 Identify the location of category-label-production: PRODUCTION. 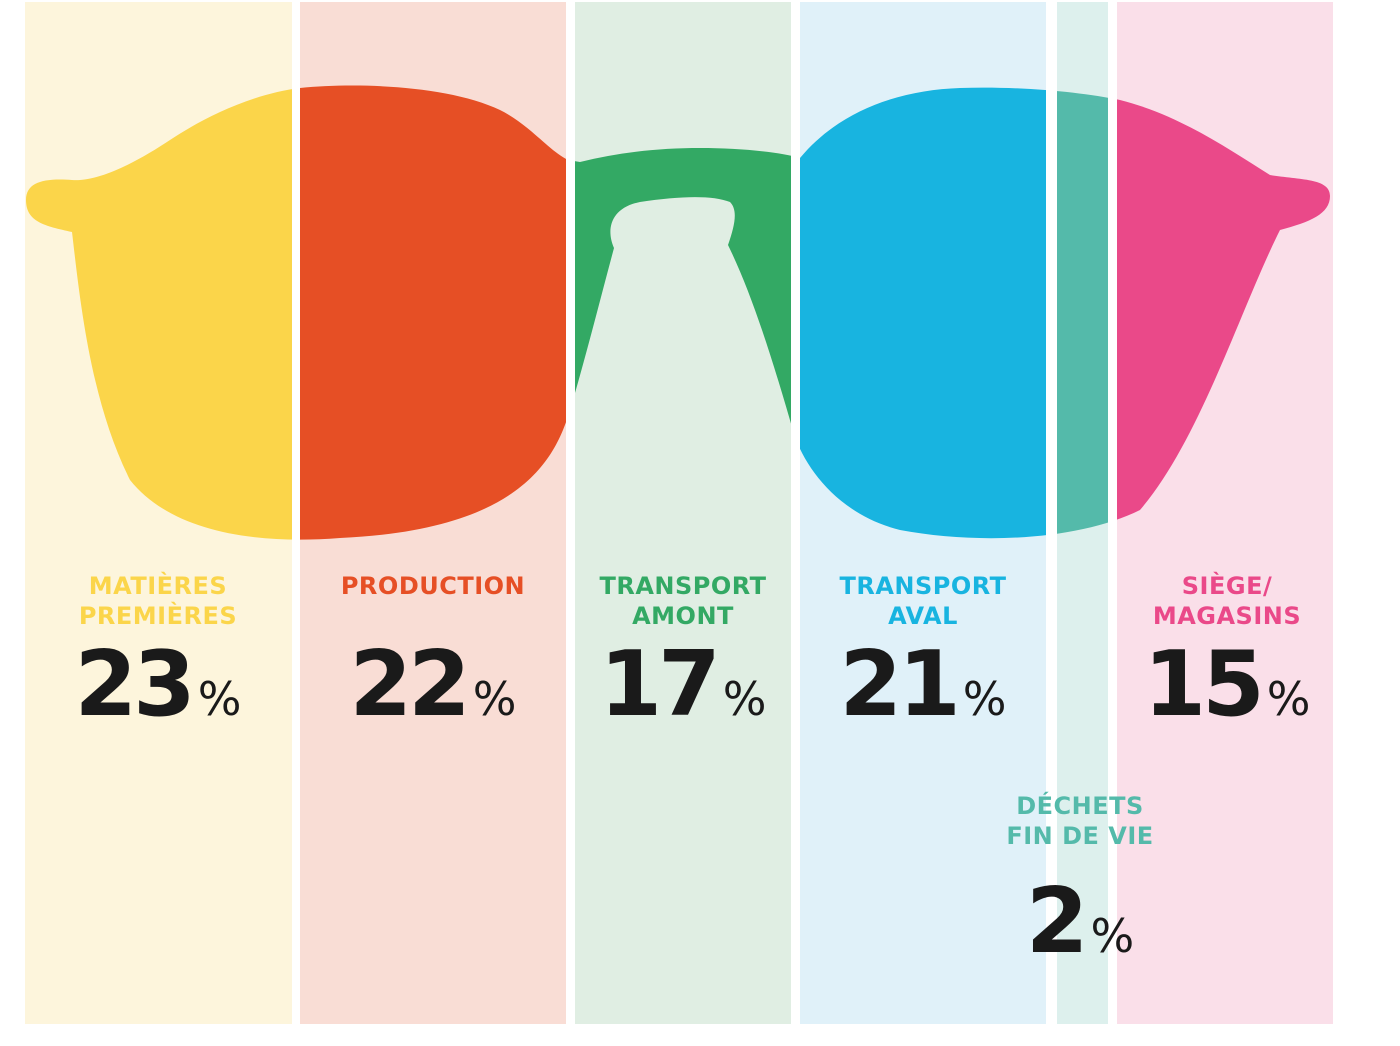
(433, 586).